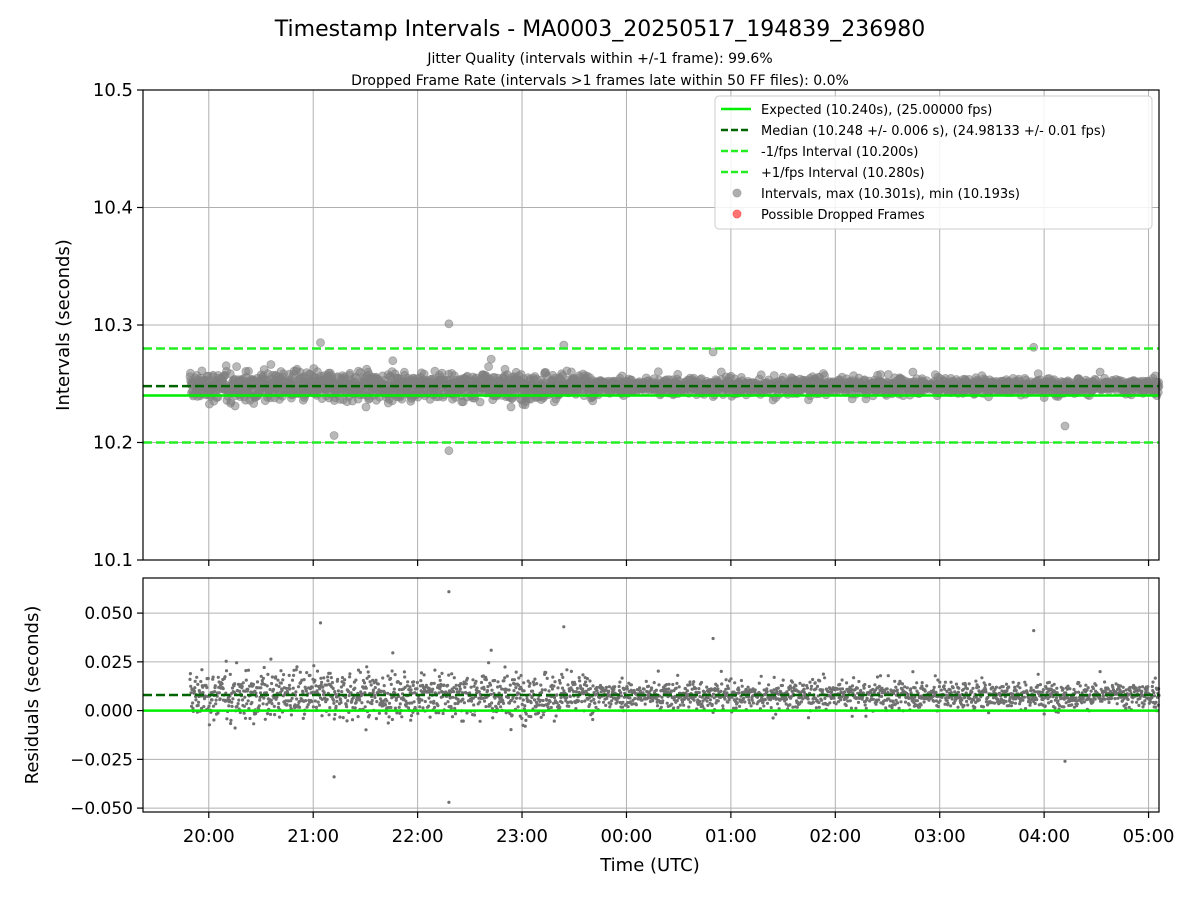  I want to click on legend-label: +1/fps Interval (10.280s), so click(843, 173).